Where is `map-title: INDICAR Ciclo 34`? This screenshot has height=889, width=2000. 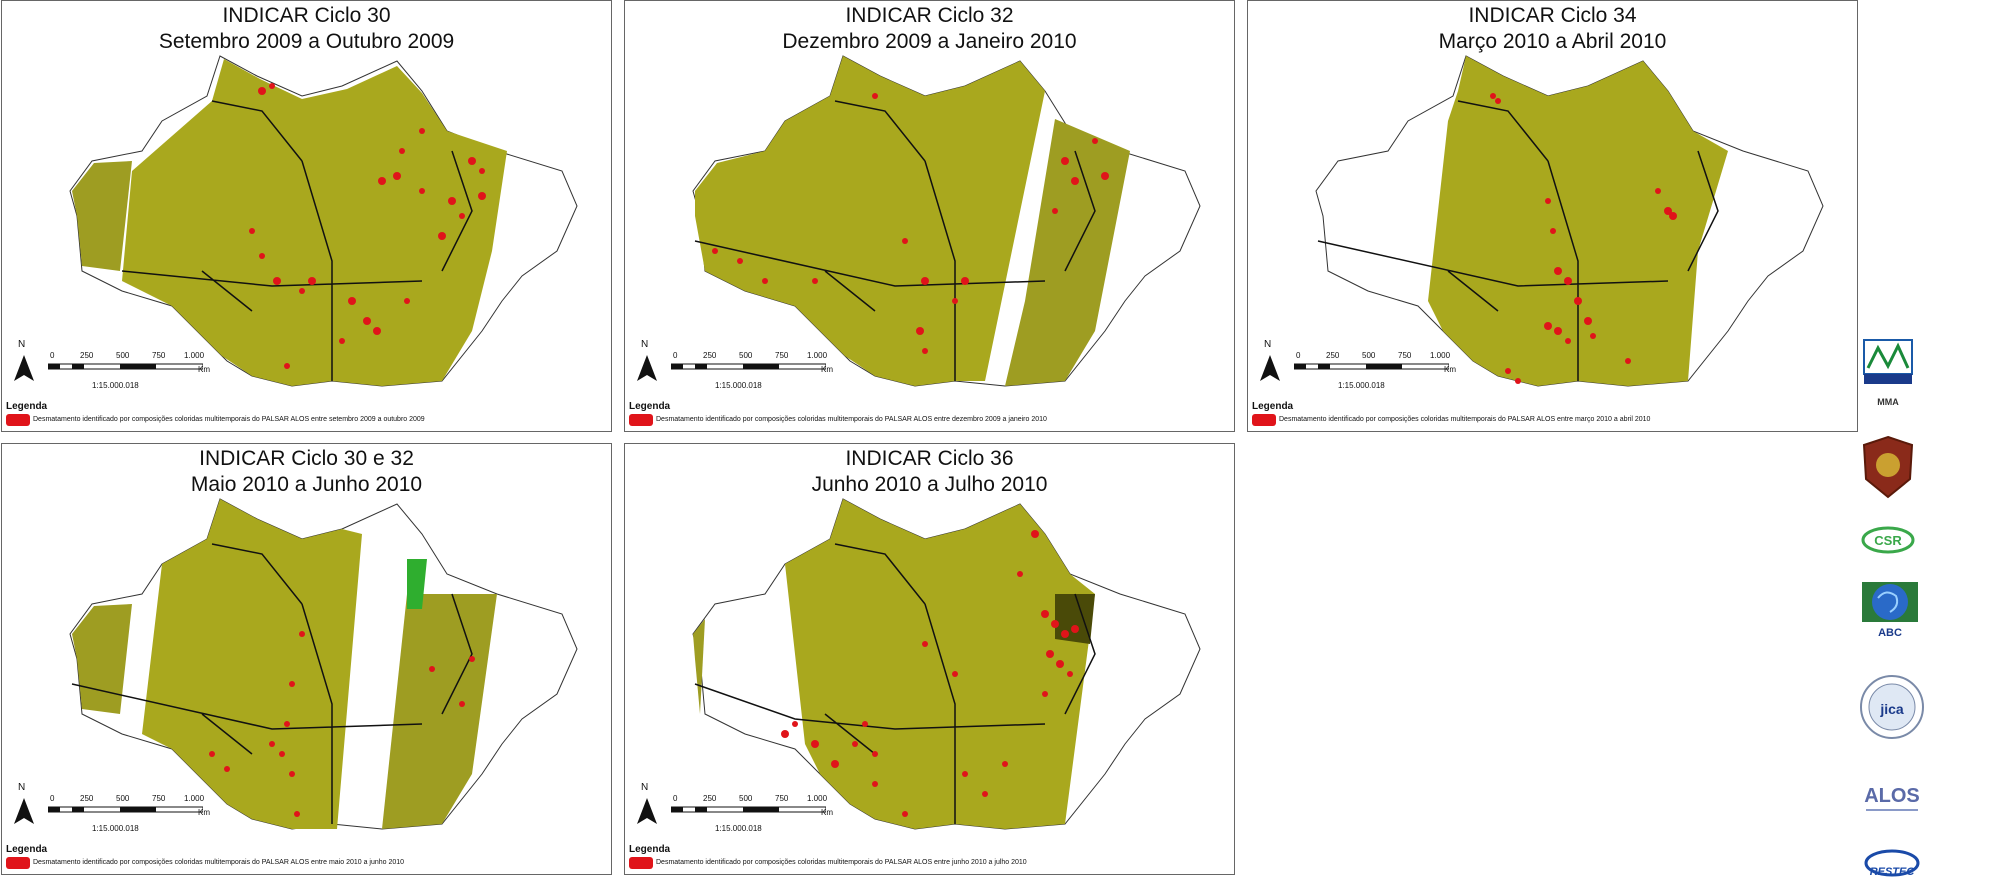 map-title: INDICAR Ciclo 34 is located at coordinates (1552, 15).